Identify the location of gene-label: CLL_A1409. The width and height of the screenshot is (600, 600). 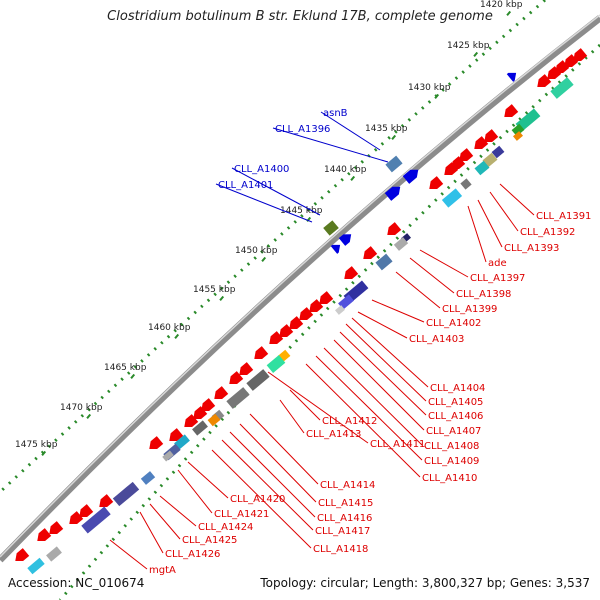
(451, 461).